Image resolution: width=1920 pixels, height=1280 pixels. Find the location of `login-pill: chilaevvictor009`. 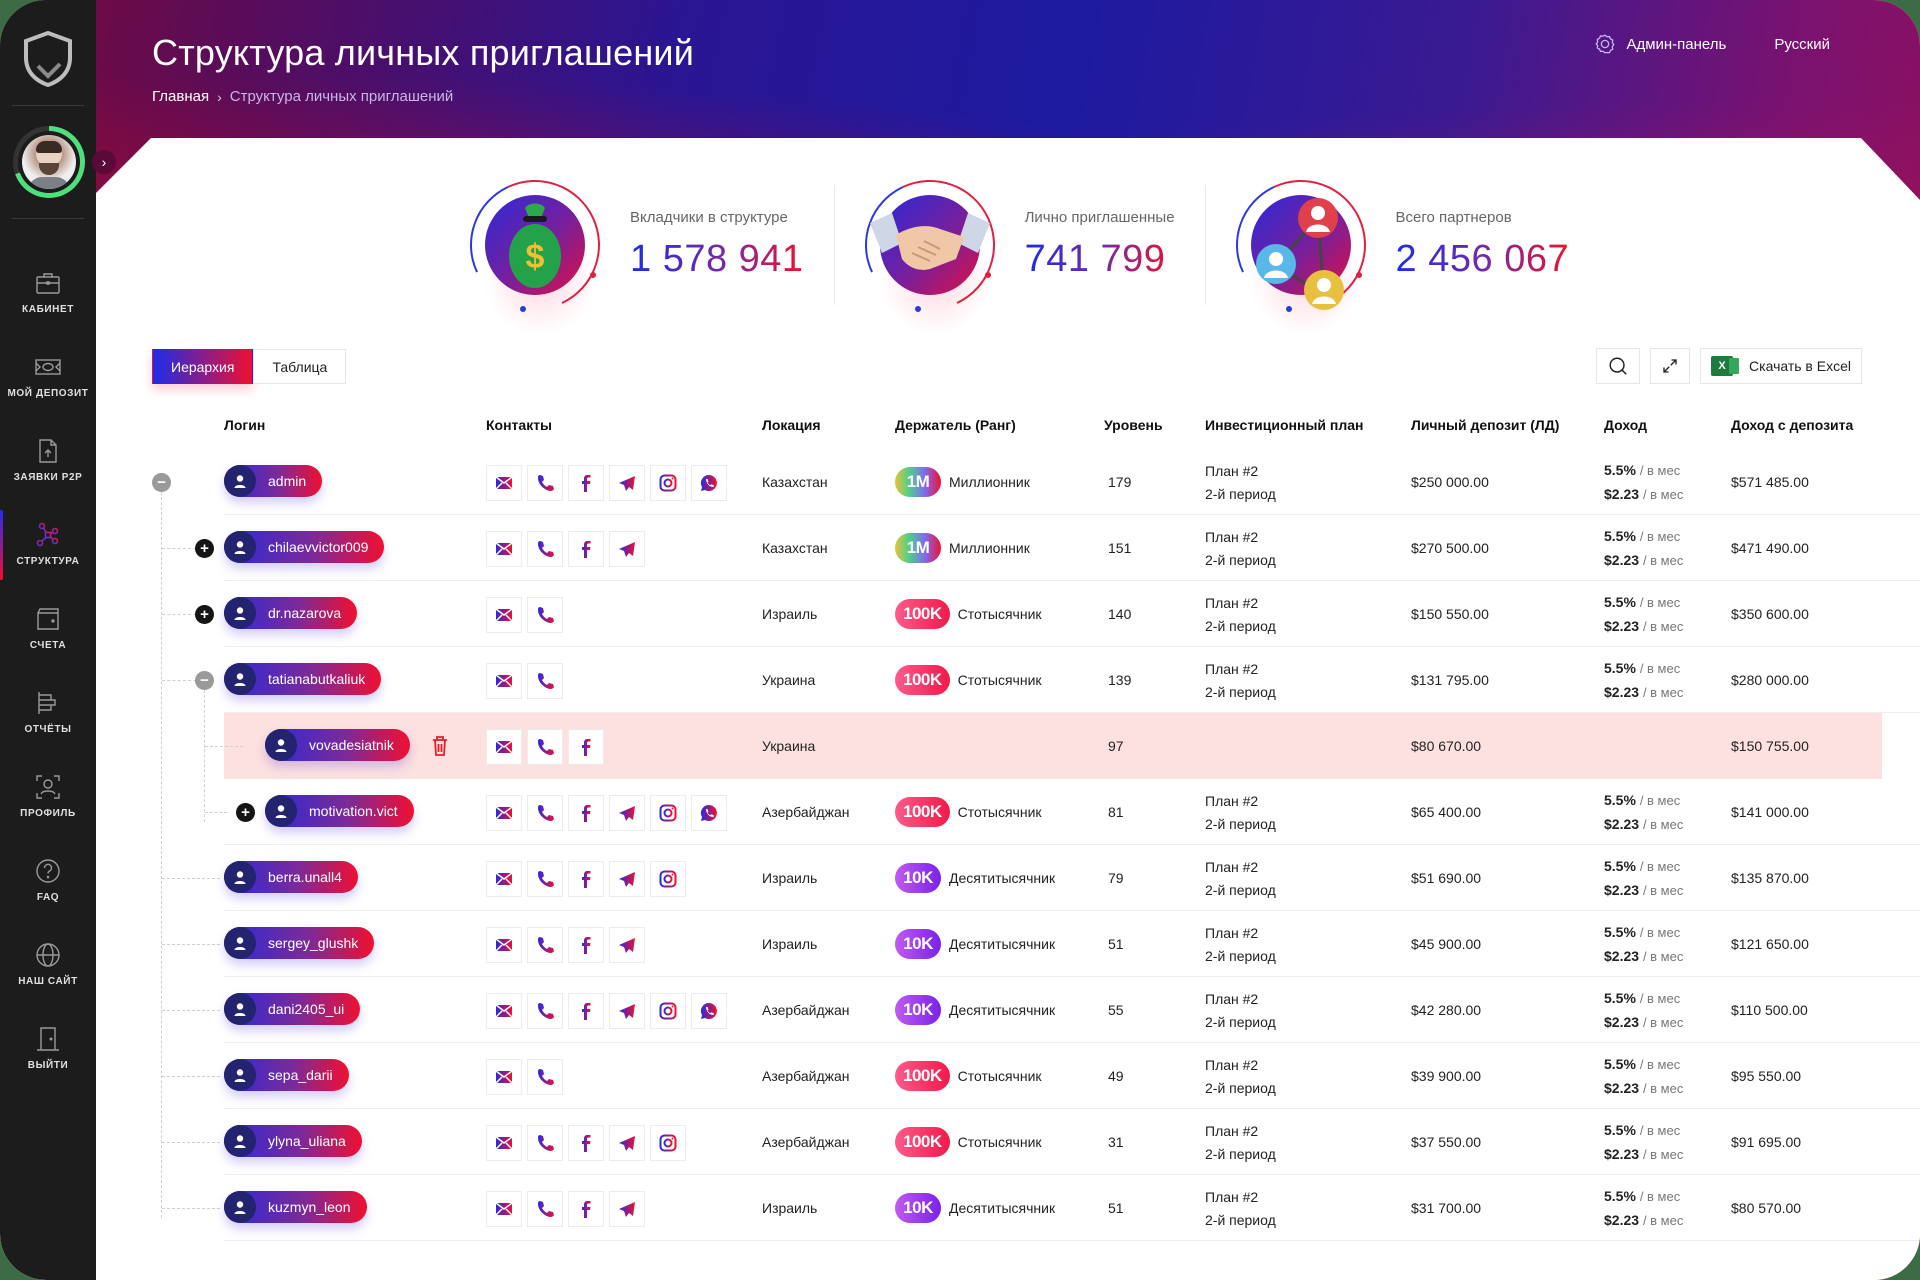

login-pill: chilaevvictor009 is located at coordinates (304, 547).